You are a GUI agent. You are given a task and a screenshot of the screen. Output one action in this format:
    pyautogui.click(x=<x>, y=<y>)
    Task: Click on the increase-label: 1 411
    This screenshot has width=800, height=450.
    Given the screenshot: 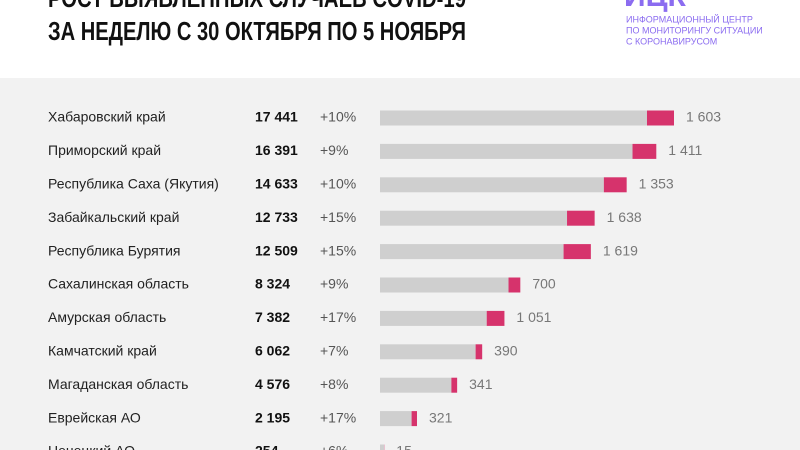 What is the action you would take?
    pyautogui.click(x=685, y=150)
    